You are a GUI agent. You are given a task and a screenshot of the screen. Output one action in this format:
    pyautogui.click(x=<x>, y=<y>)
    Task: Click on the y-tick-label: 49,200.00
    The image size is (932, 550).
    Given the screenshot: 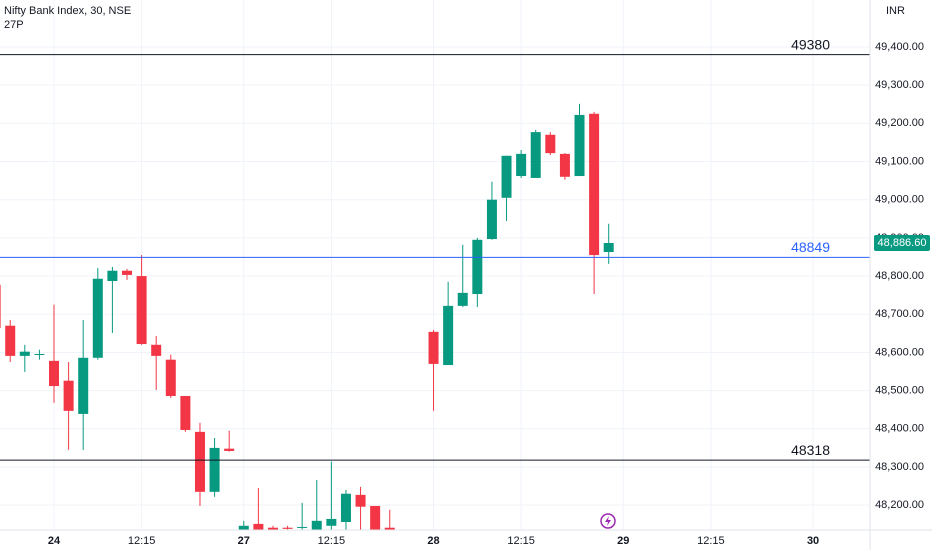 What is the action you would take?
    pyautogui.click(x=899, y=123)
    